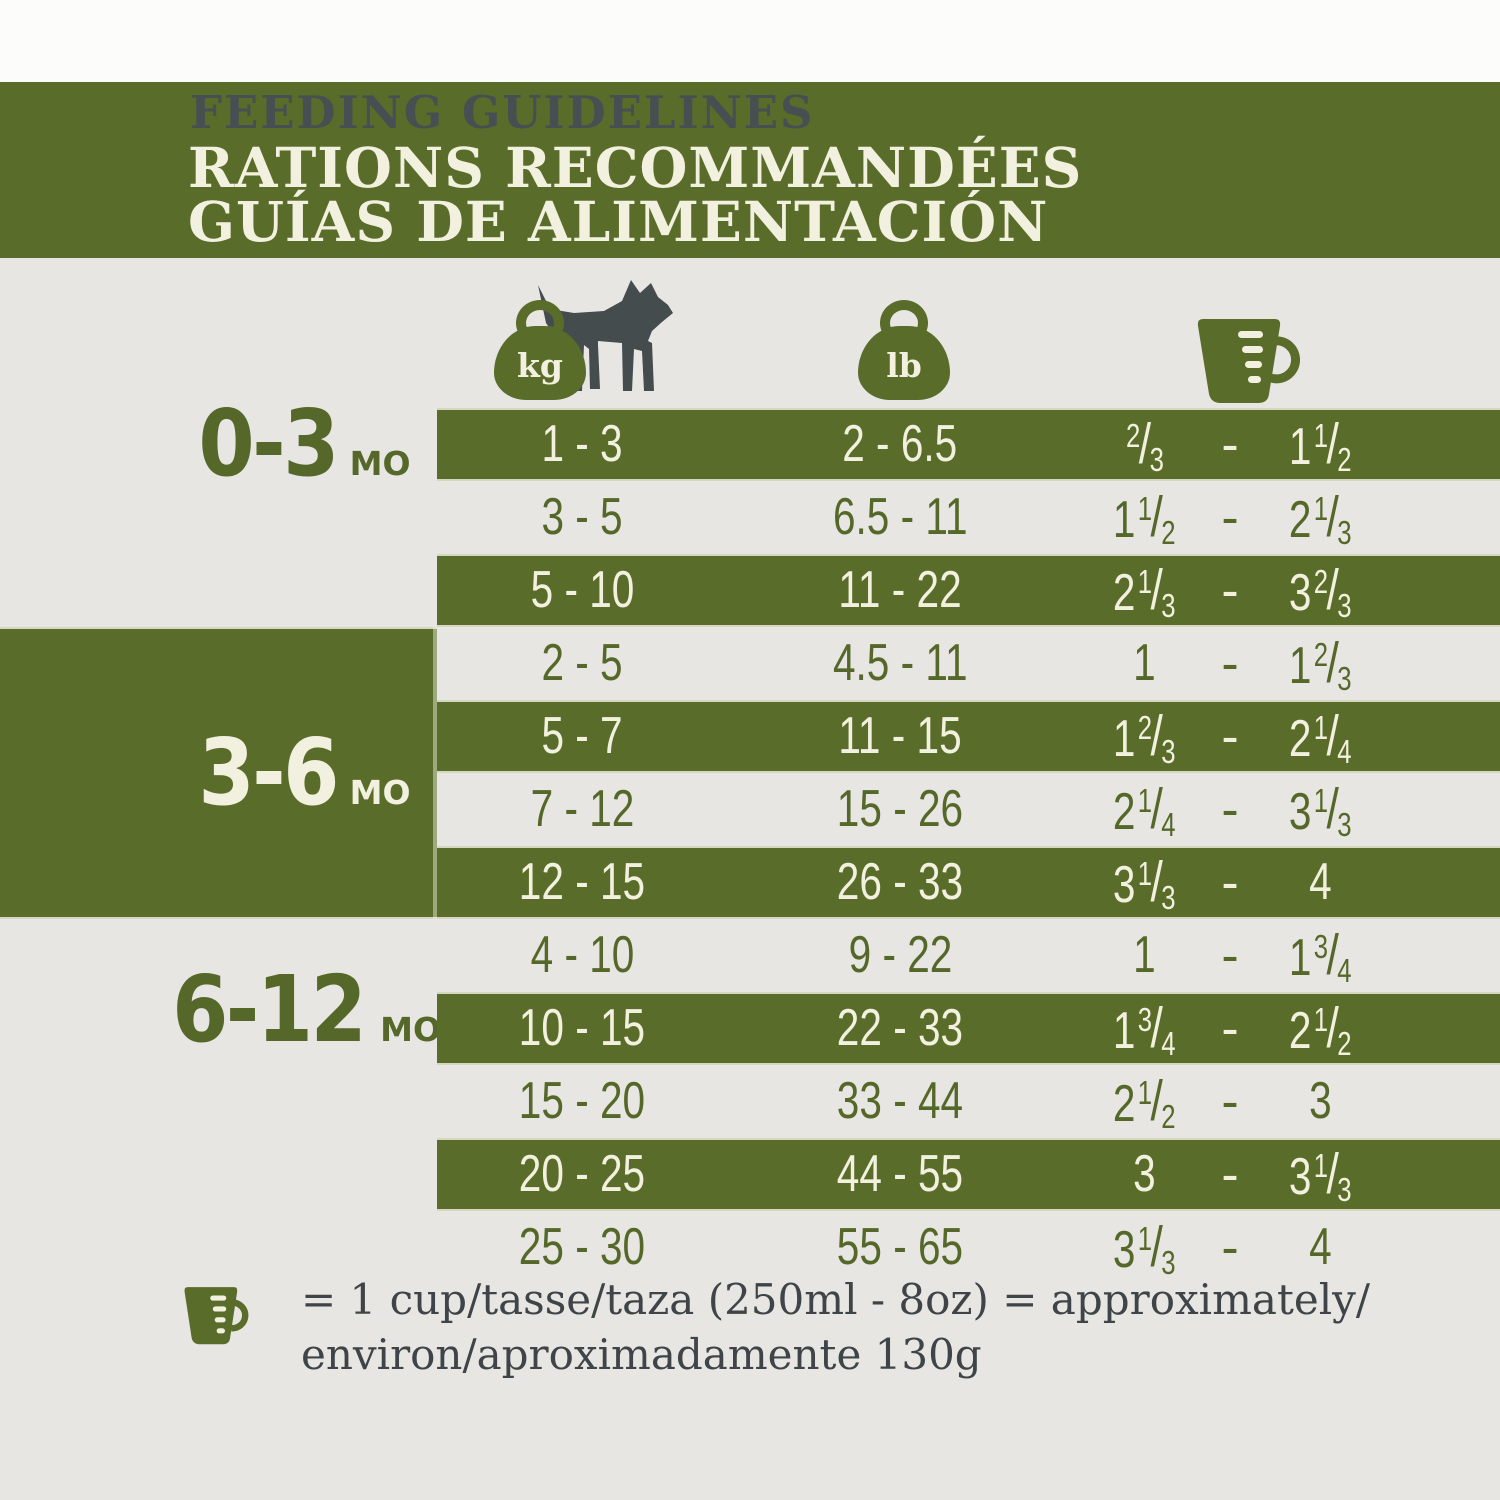 This screenshot has width=1500, height=1500. Describe the element at coordinates (269, 1009) in the screenshot. I see `section-range: 6-12` at that location.